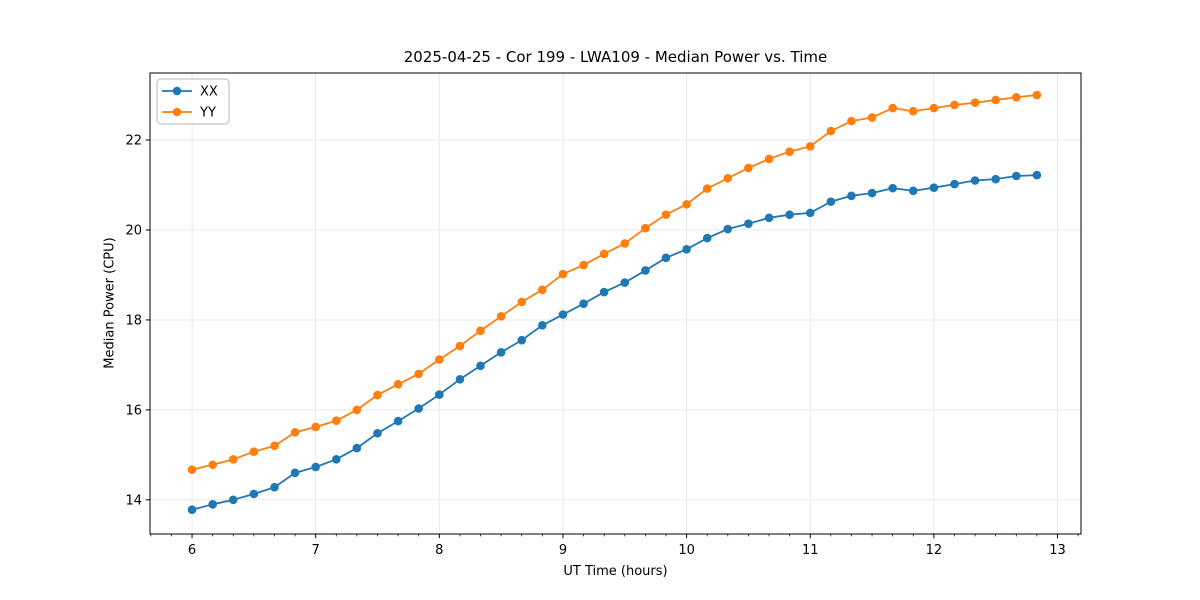 Image resolution: width=1200 pixels, height=600 pixels. Describe the element at coordinates (439, 550) in the screenshot. I see `x-tick-label: 8` at that location.